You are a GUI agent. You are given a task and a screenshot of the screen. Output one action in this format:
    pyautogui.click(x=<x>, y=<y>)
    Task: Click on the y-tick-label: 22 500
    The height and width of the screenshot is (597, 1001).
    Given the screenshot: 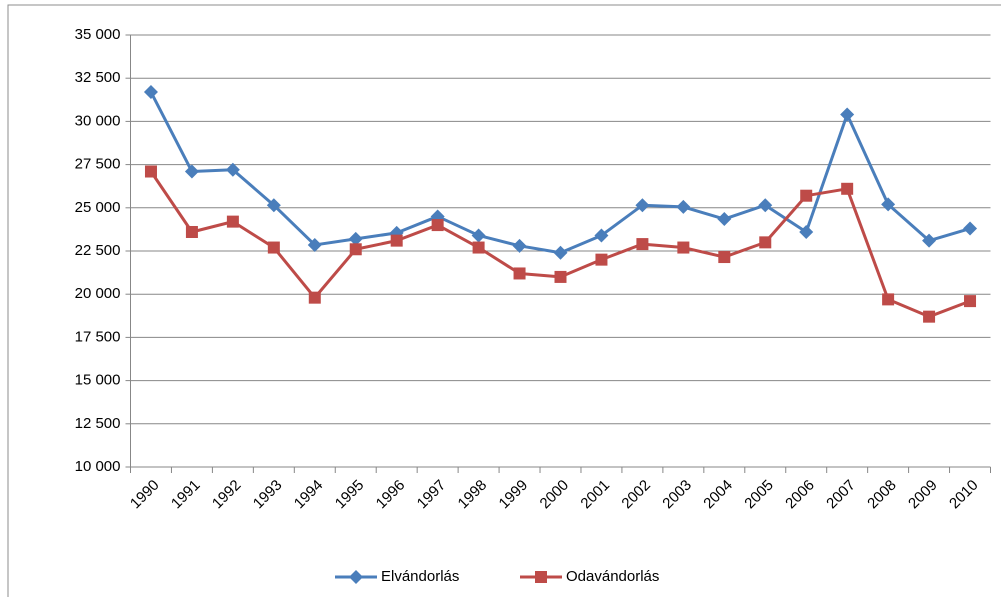 What is the action you would take?
    pyautogui.click(x=98, y=250)
    